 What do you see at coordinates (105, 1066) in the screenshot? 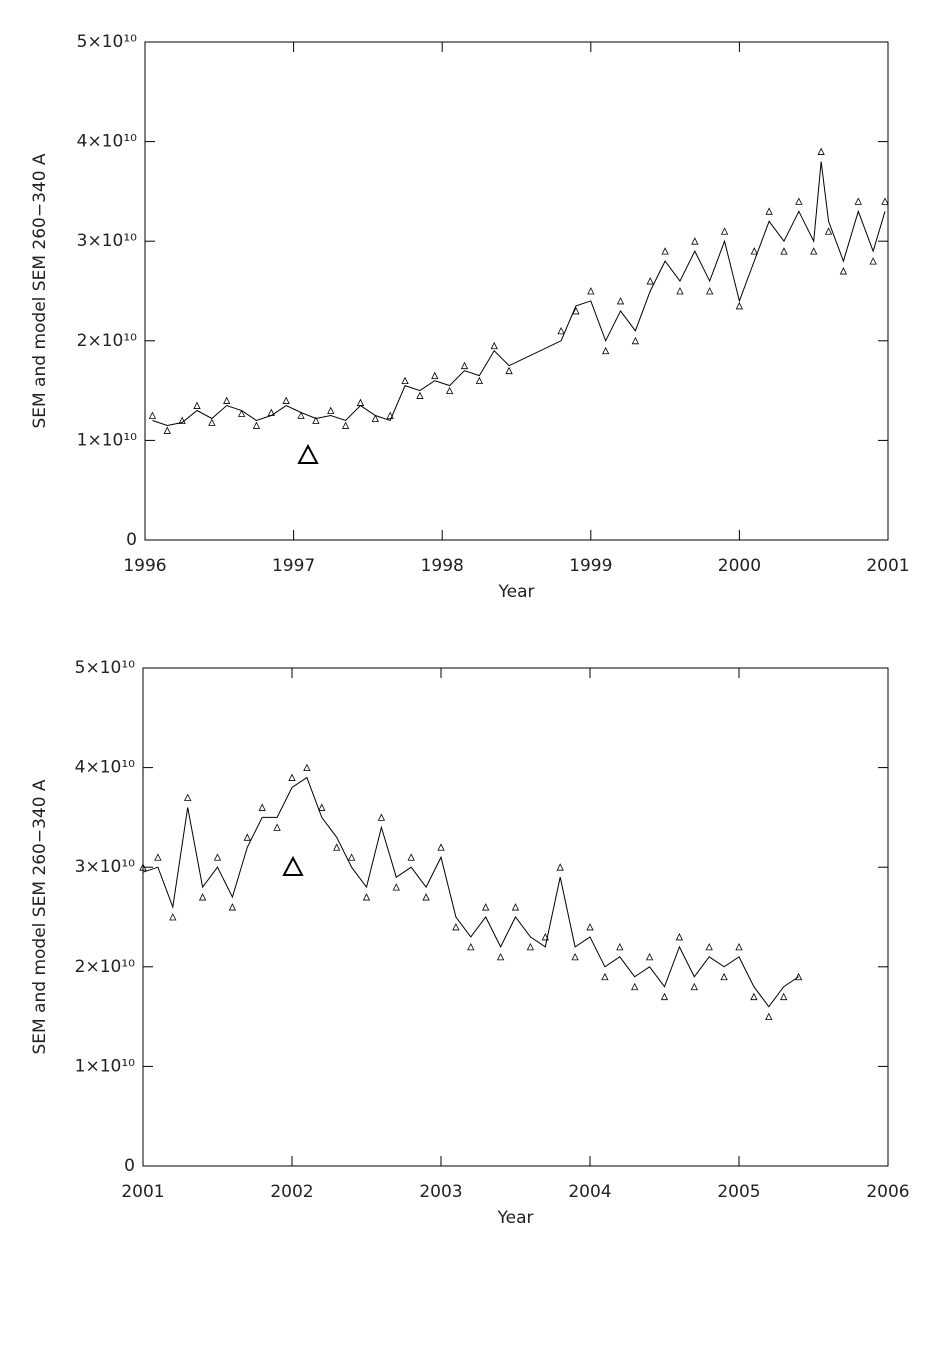
I see `y-tick-label: 1×10¹⁰` at bounding box center [105, 1066].